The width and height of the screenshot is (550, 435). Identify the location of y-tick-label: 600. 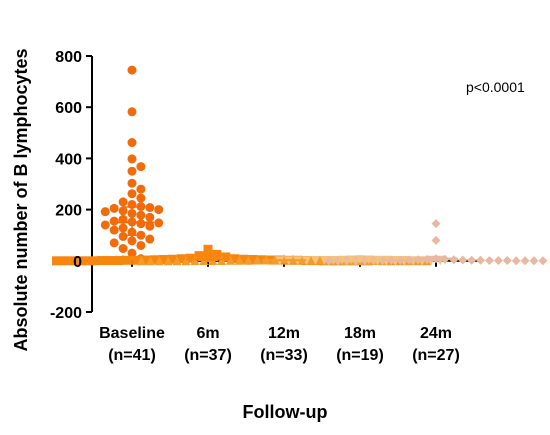
(68, 108).